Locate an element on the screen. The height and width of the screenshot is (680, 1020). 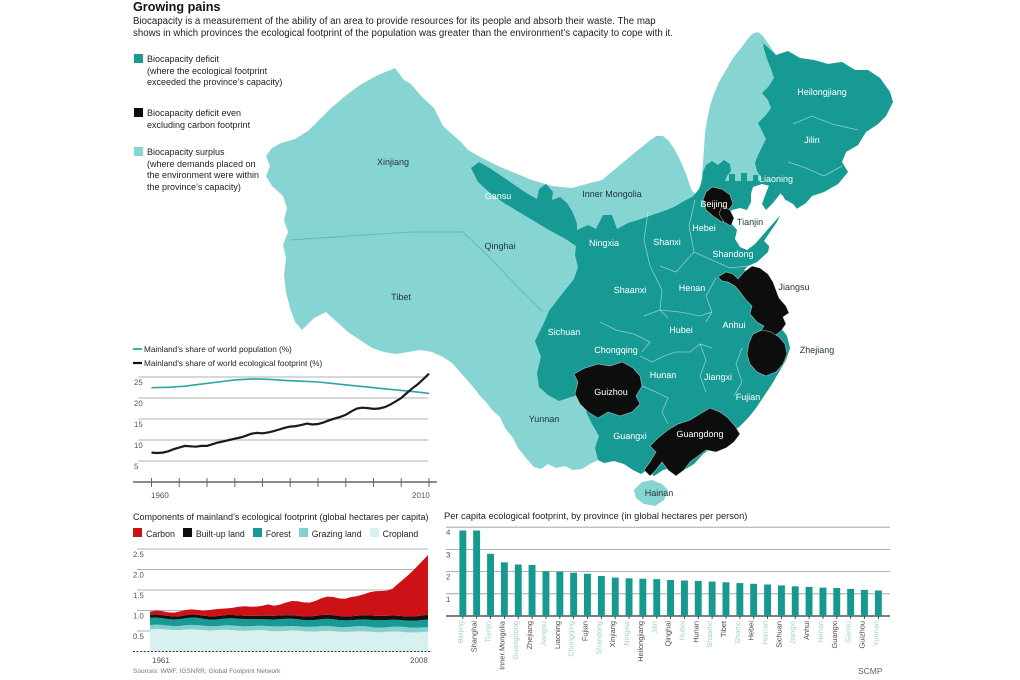
svg-text: 1961 is located at coordinates (161, 660).